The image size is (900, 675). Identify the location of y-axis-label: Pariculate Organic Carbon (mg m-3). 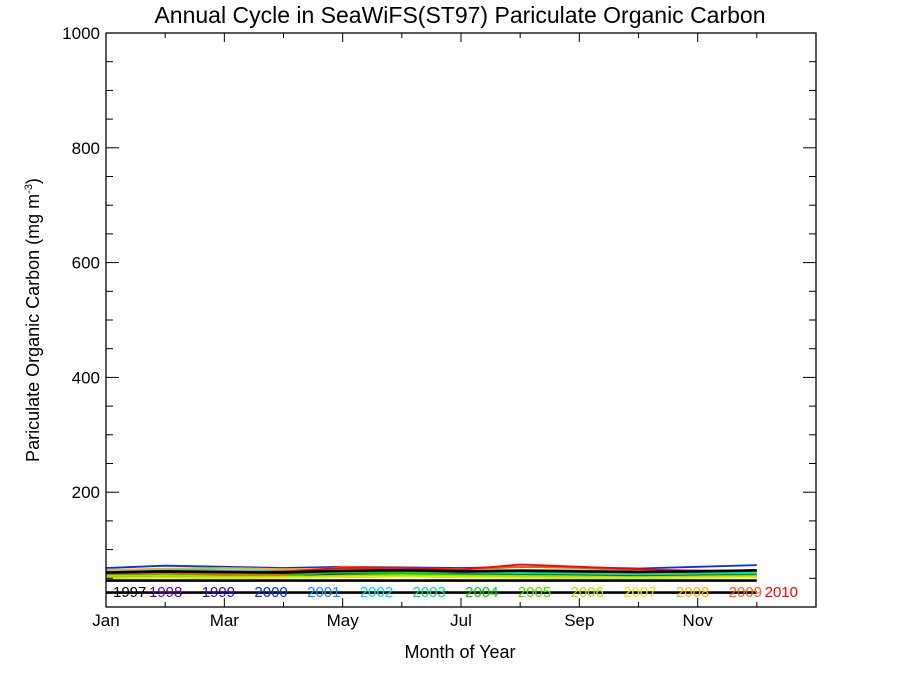
(33, 320).